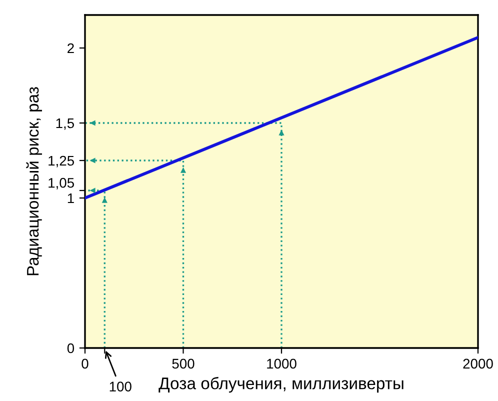 The height and width of the screenshot is (401, 498). What do you see at coordinates (85, 363) in the screenshot?
I see `x-tick-label: 0` at bounding box center [85, 363].